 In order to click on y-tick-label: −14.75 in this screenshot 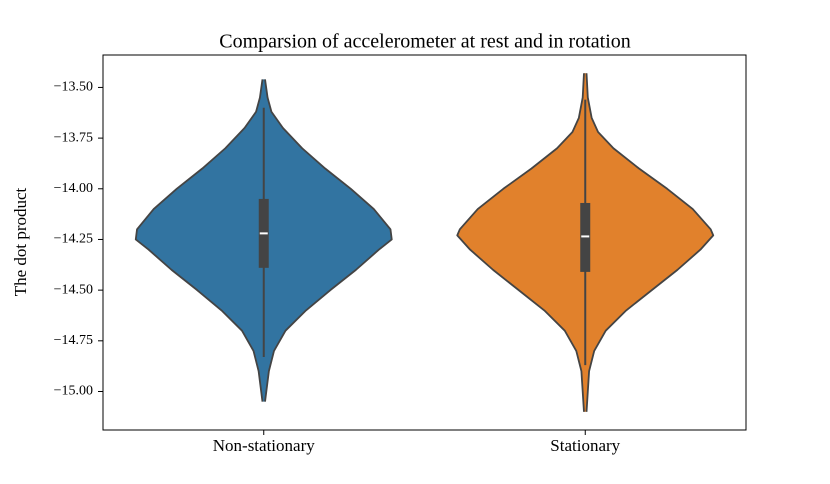, I will do `click(73, 340)`.